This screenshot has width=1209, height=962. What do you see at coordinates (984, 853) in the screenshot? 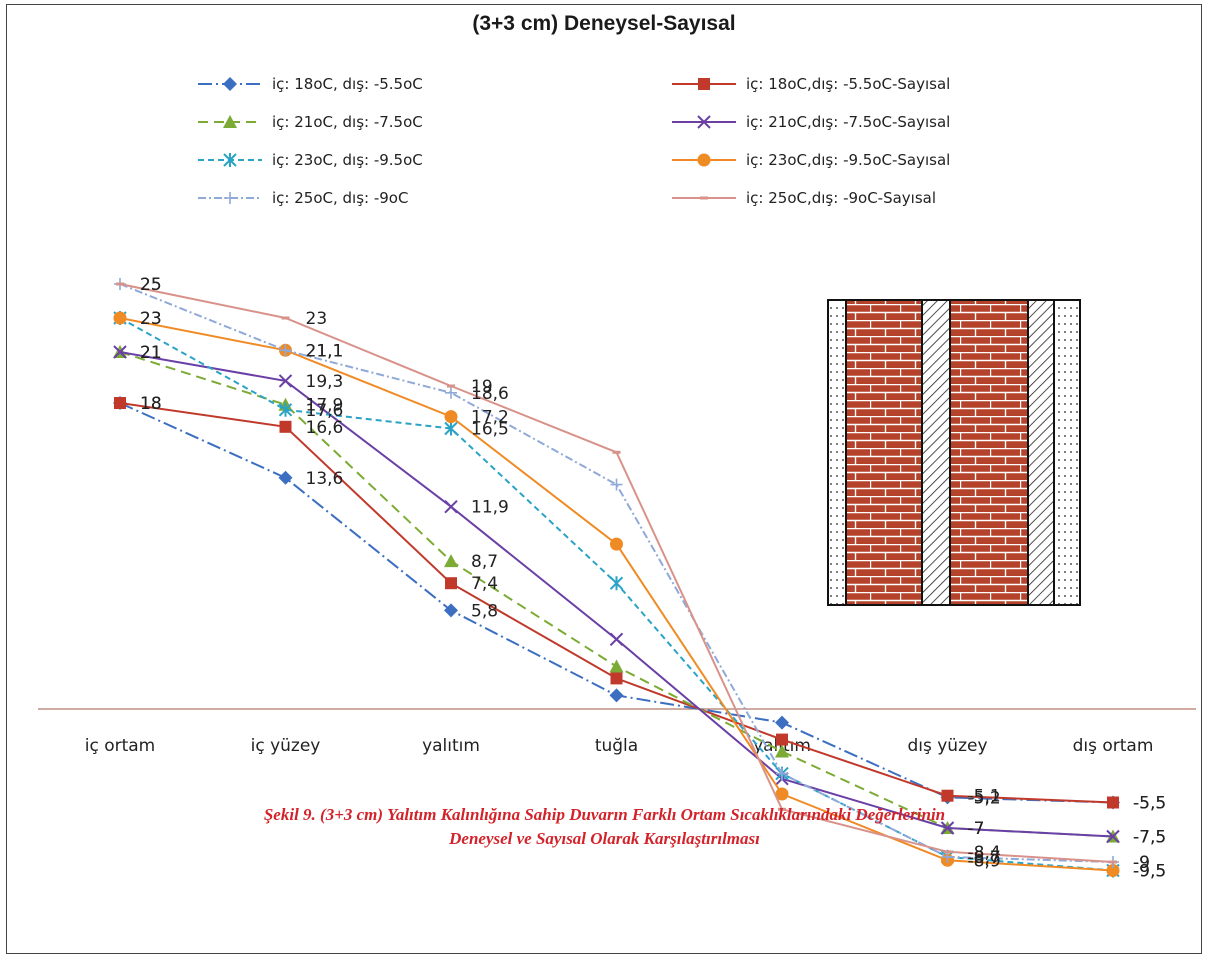
I see `data-label: -8,4` at bounding box center [984, 853].